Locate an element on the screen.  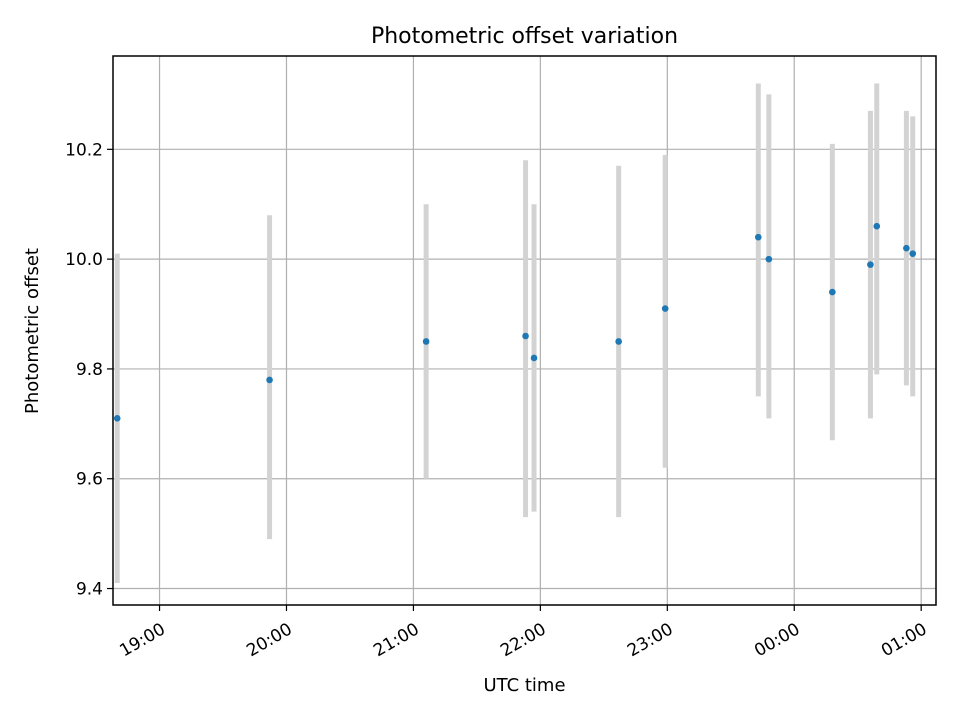
x-tick-label: 00:00 is located at coordinates (777, 640).